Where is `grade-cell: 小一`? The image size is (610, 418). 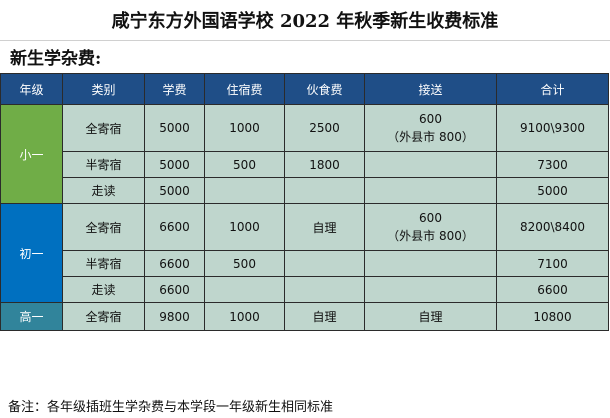 grade-cell: 小一 is located at coordinates (31, 154).